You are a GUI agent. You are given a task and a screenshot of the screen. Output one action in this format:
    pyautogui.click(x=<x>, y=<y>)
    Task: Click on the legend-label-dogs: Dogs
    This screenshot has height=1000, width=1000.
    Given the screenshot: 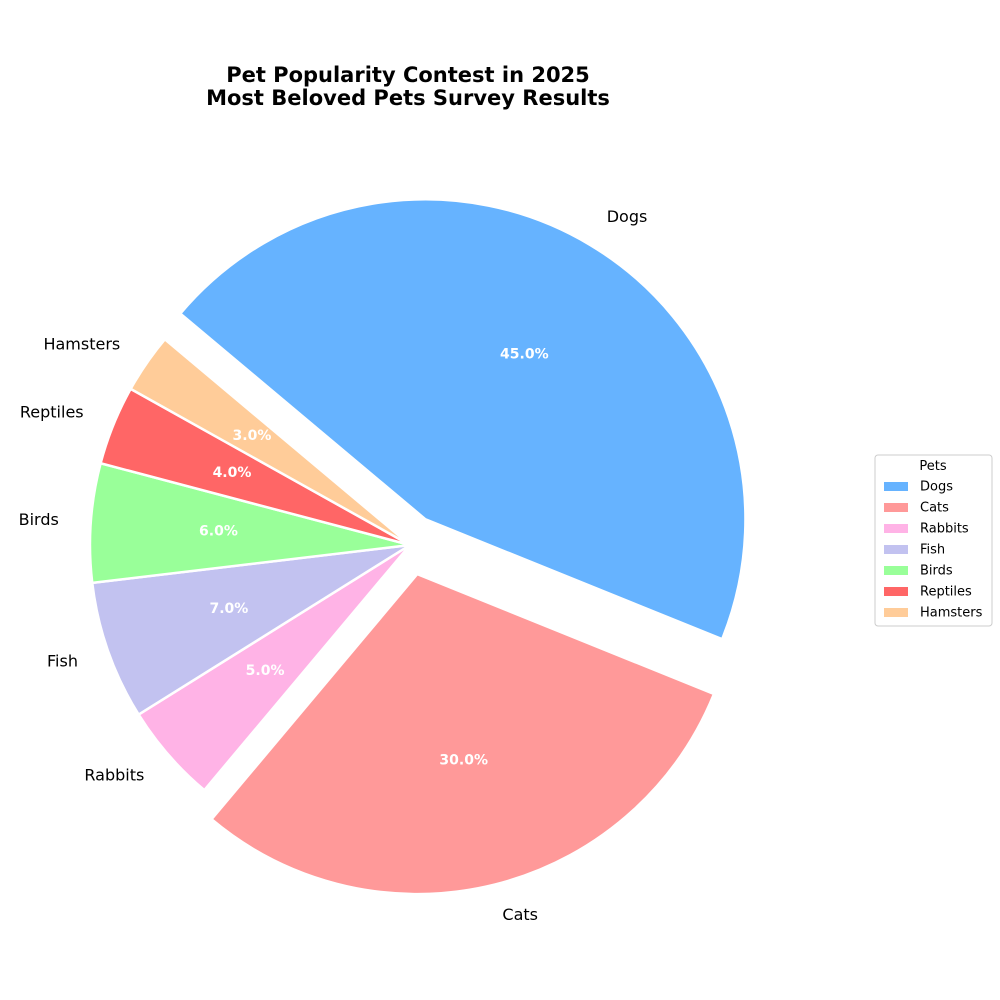 What is the action you would take?
    pyautogui.click(x=936, y=487)
    